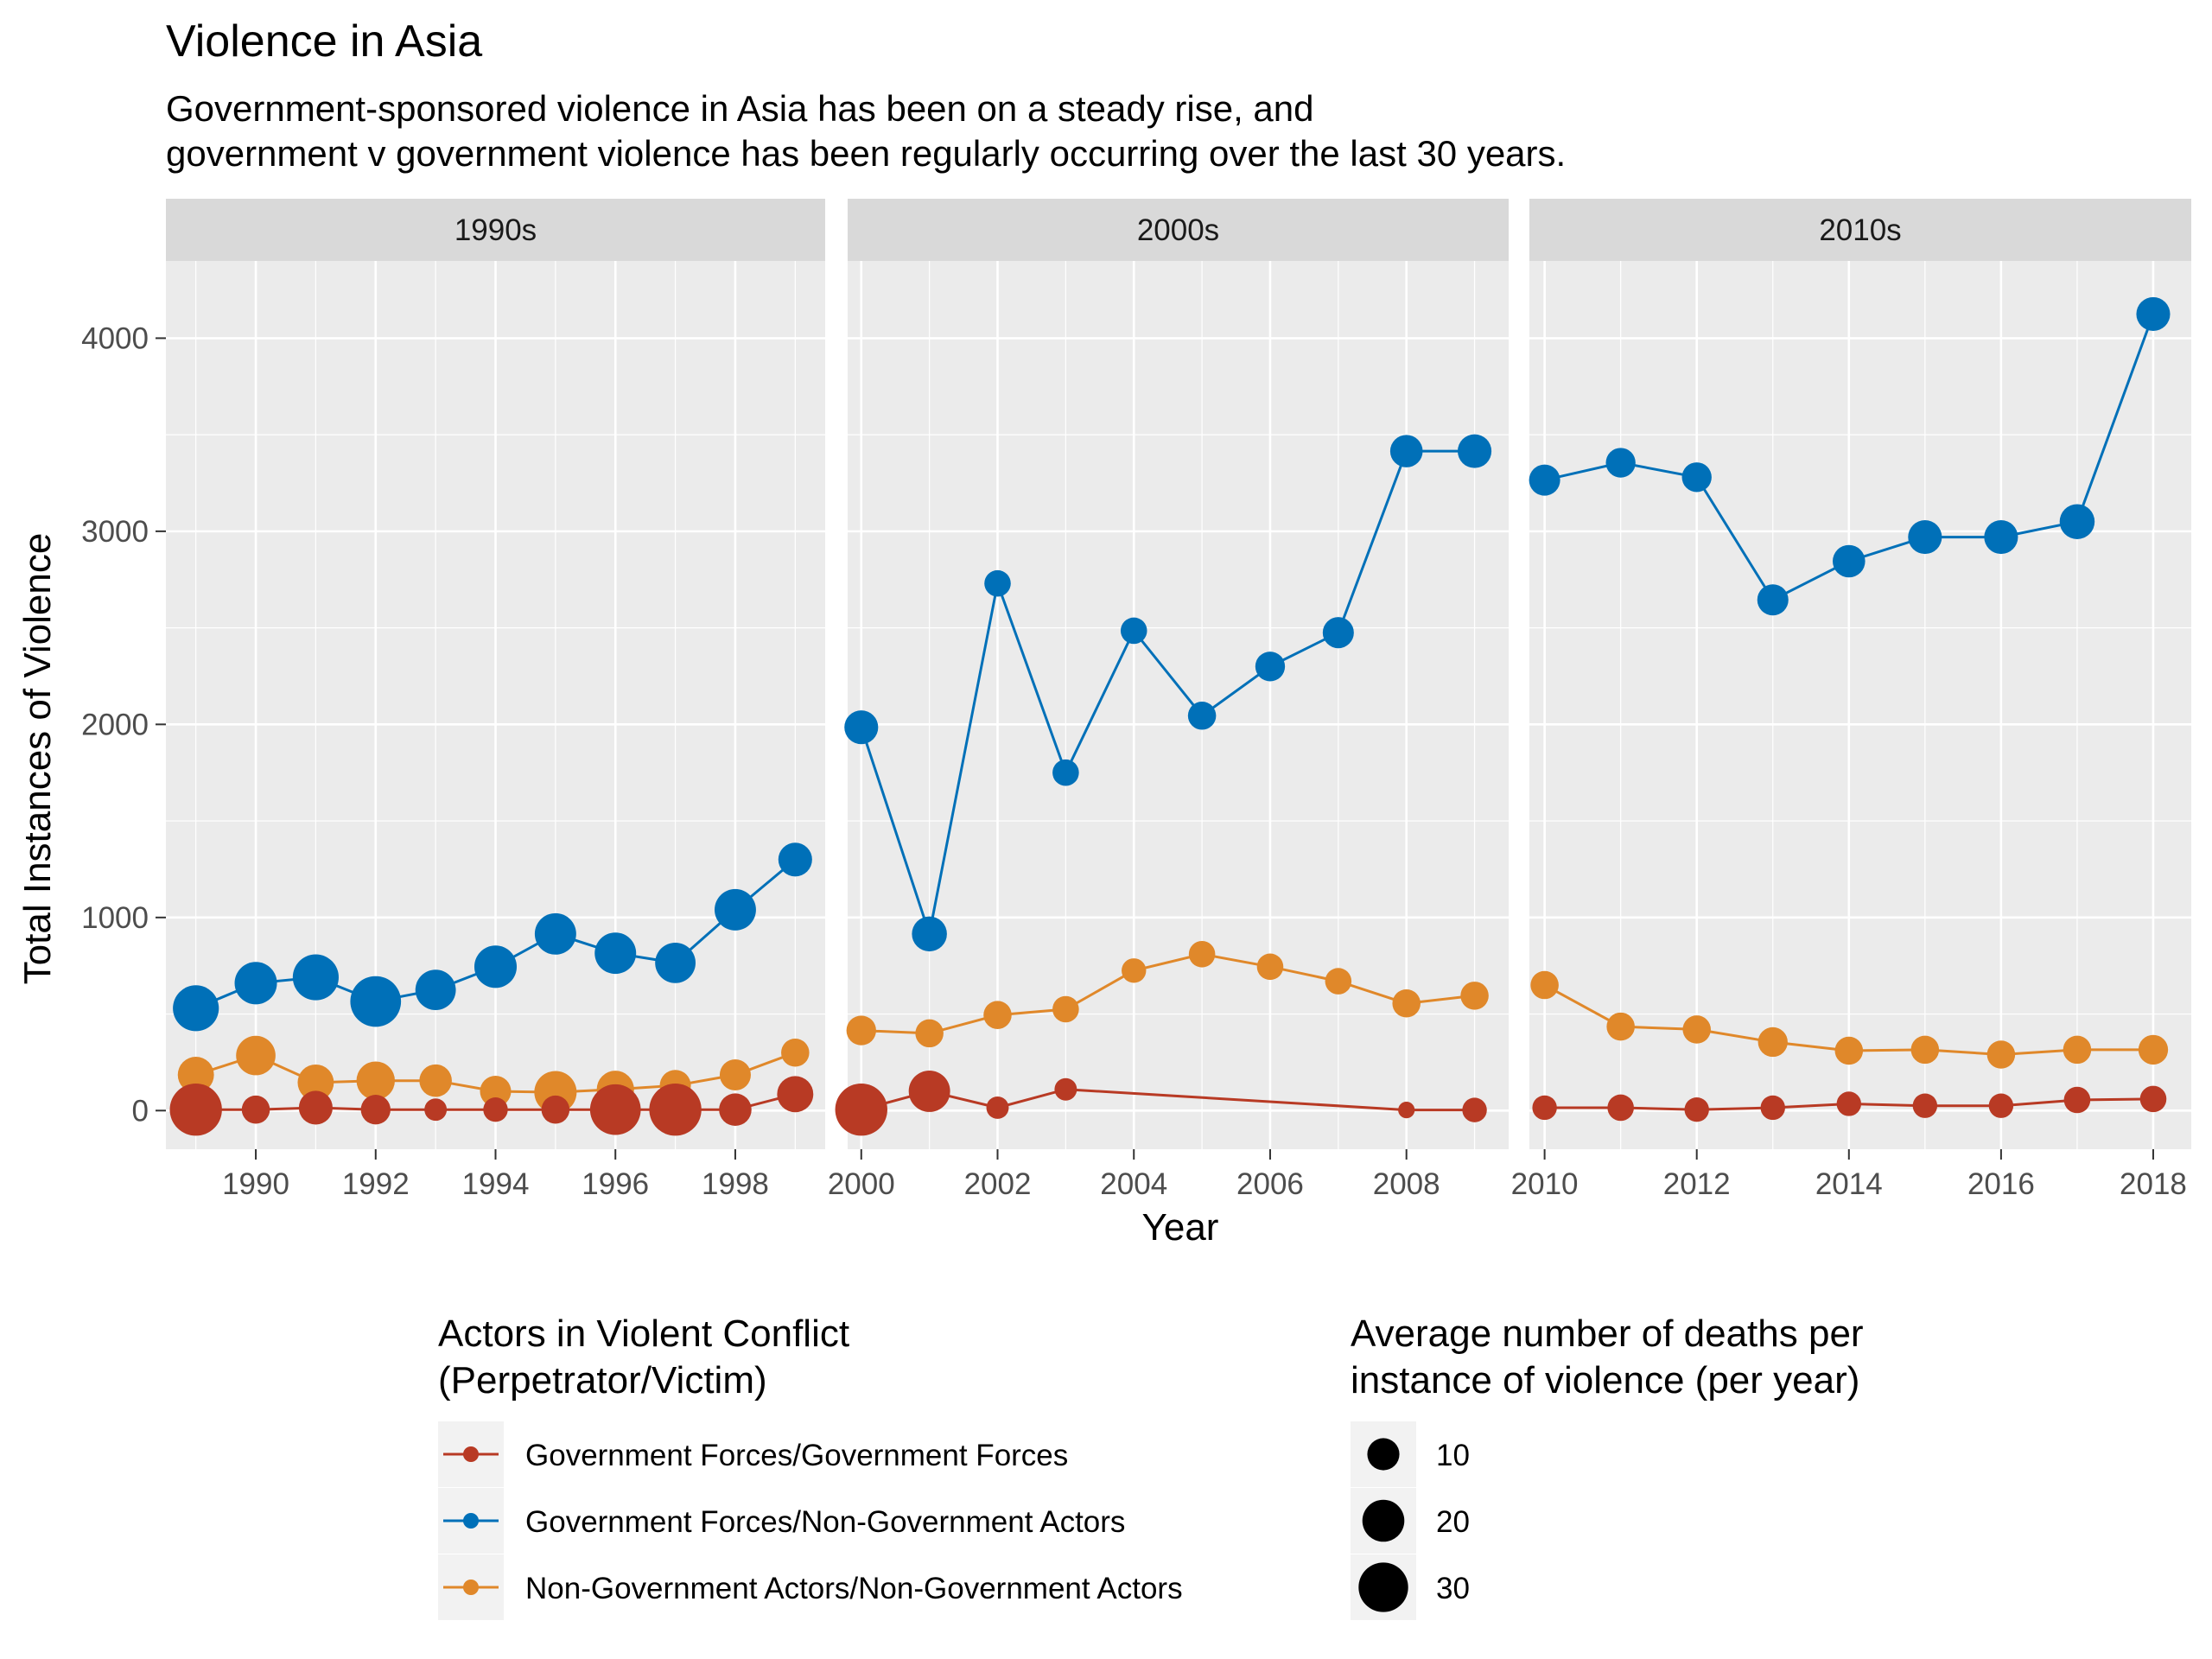 This screenshot has height=1659, width=2212. I want to click on legend-deaths-title-line-2: instance of violence (per year), so click(1605, 1380).